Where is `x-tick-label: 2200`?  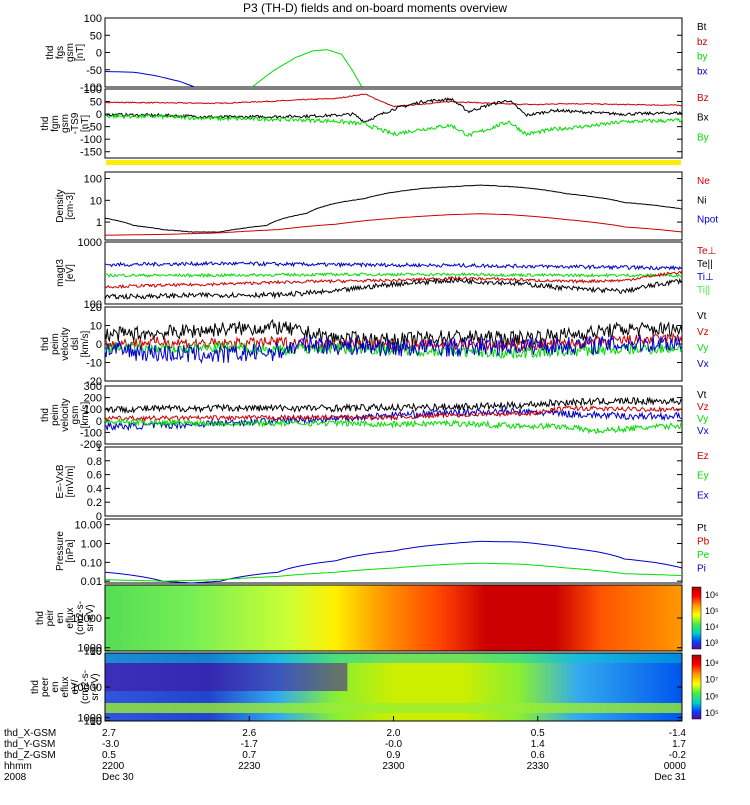 x-tick-label: 2200 is located at coordinates (113, 766).